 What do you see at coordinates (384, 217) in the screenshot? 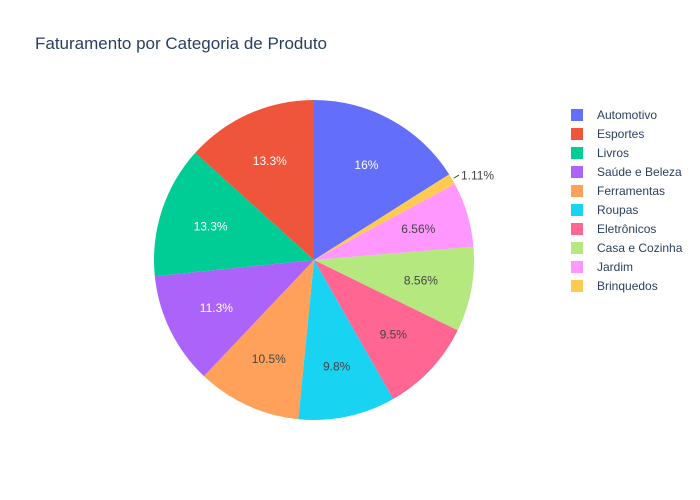
I see `pie-slice-brinquedos` at bounding box center [384, 217].